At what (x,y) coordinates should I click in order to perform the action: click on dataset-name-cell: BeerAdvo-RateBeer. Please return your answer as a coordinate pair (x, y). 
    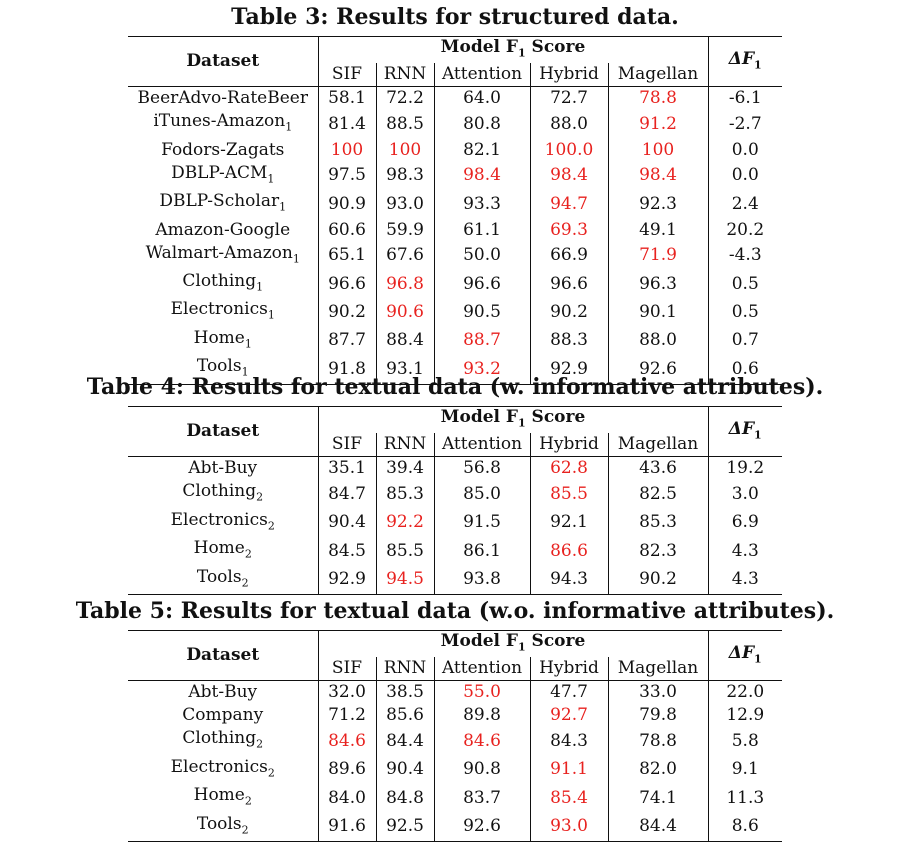
    Looking at the image, I should click on (223, 98).